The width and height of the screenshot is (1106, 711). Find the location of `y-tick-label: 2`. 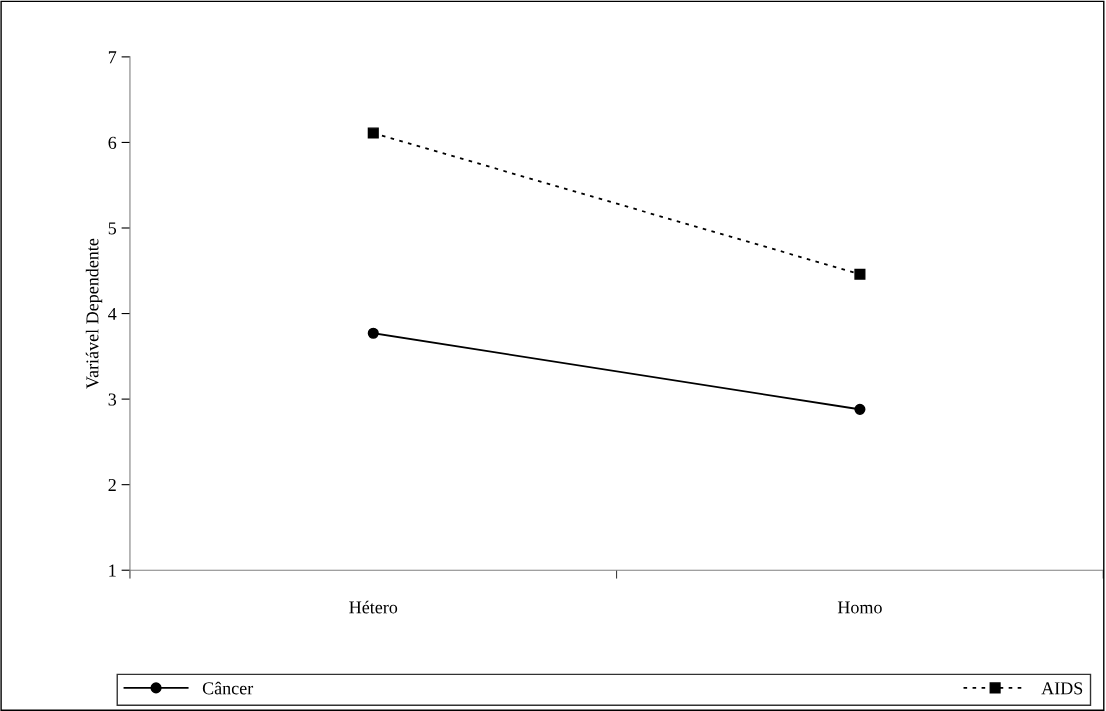

y-tick-label: 2 is located at coordinates (112, 484).